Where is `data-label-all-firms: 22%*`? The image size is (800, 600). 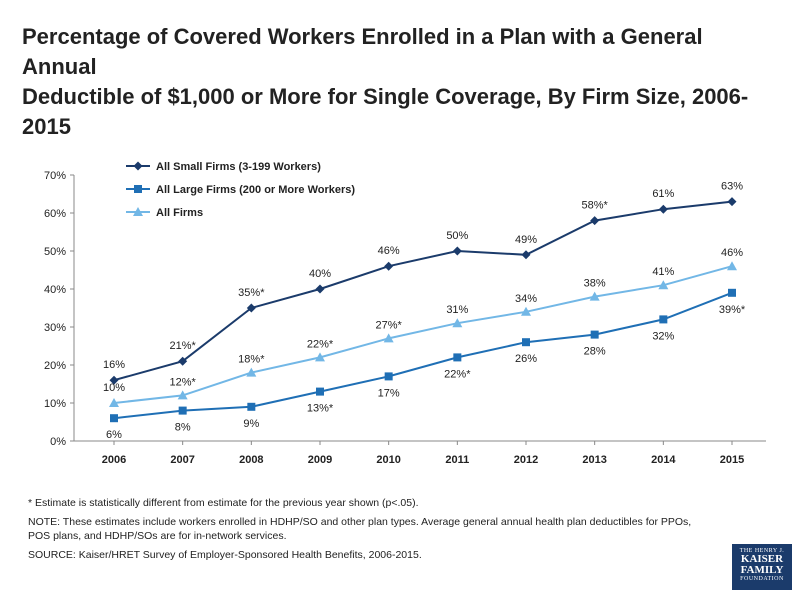
data-label-all-firms: 22%* is located at coordinates (320, 344).